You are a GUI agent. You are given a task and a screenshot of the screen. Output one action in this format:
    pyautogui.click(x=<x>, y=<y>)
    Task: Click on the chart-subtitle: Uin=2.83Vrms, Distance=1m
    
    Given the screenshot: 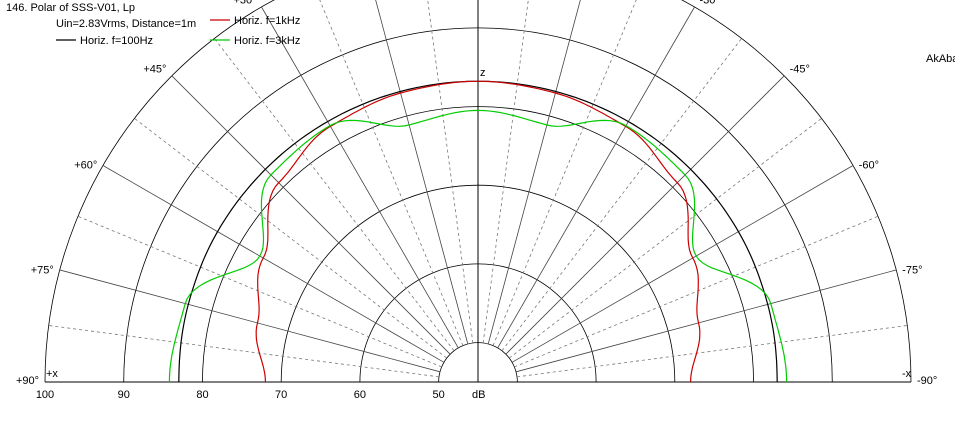 What is the action you would take?
    pyautogui.click(x=126, y=24)
    